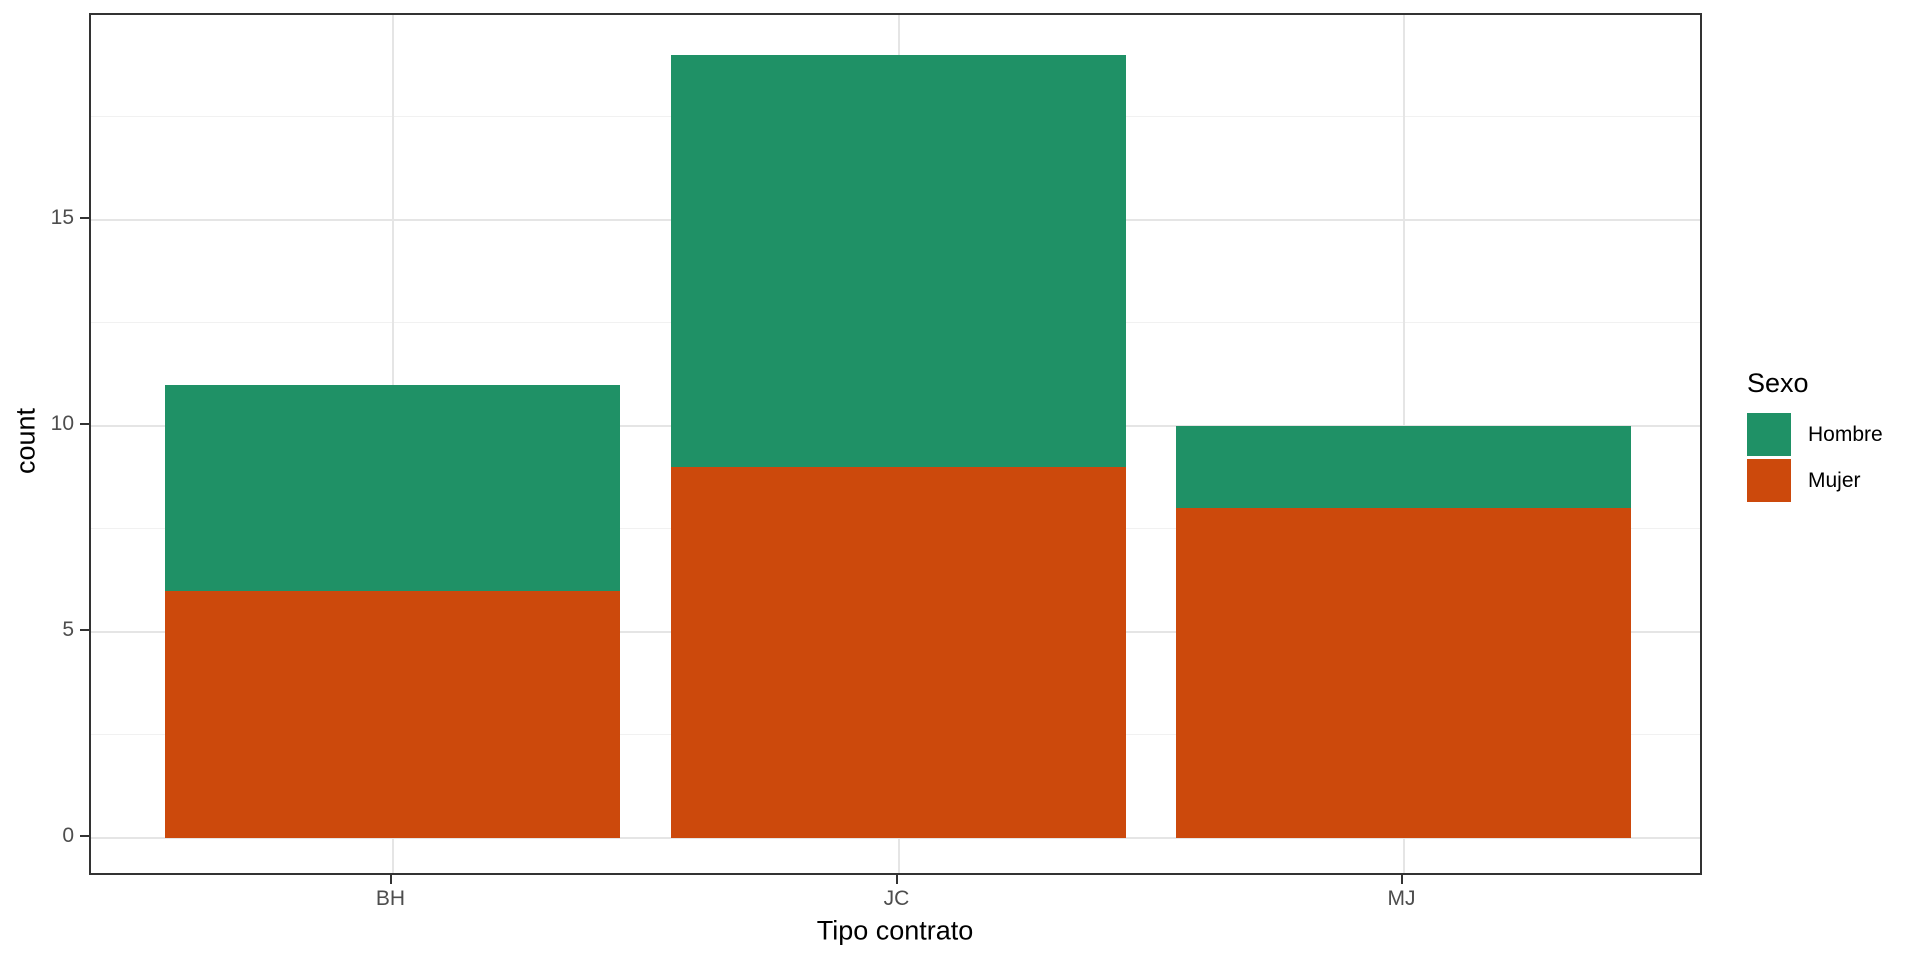 This screenshot has width=1920, height=960. Describe the element at coordinates (68, 835) in the screenshot. I see `y-tick-label-0: 0` at that location.